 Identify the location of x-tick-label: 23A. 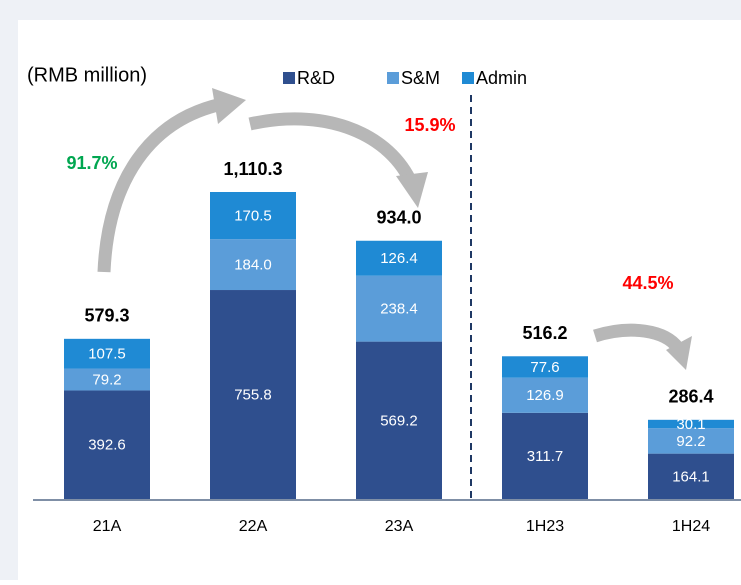
(399, 526).